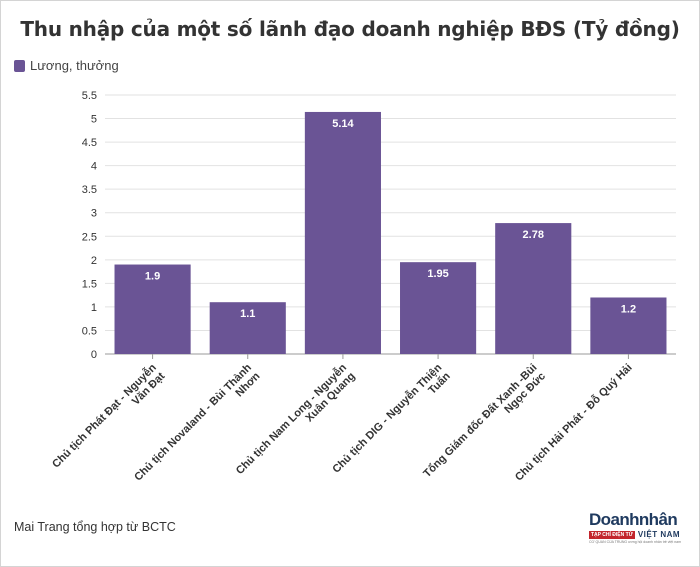 Image resolution: width=700 pixels, height=567 pixels. What do you see at coordinates (343, 124) in the screenshot?
I see `data-label: 5.14` at bounding box center [343, 124].